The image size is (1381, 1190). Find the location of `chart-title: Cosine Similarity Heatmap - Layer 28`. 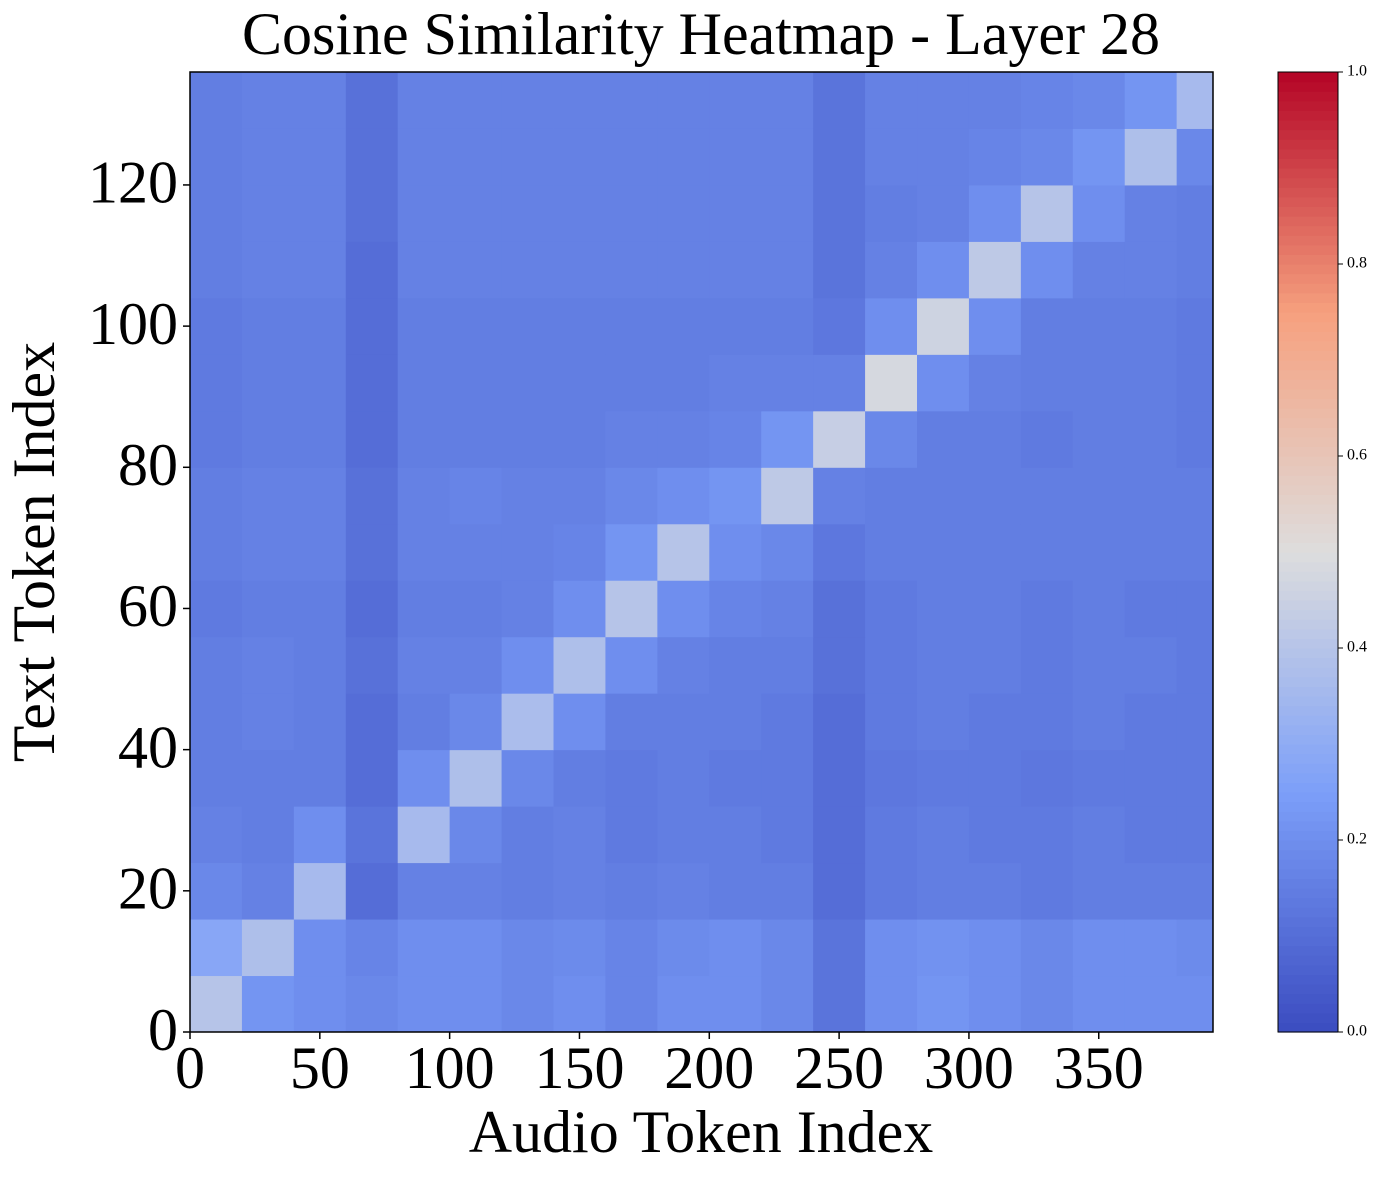

chart-title: Cosine Similarity Heatmap - Layer 28 is located at coordinates (701, 34).